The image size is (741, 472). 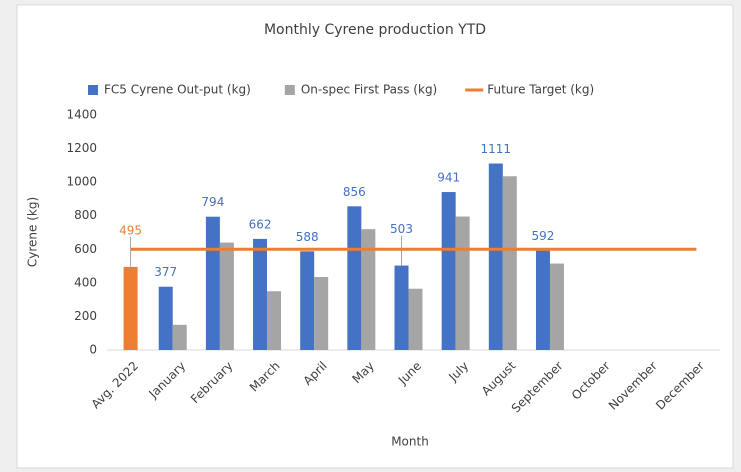 What do you see at coordinates (85, 316) in the screenshot?
I see `y-tick-label: 200` at bounding box center [85, 316].